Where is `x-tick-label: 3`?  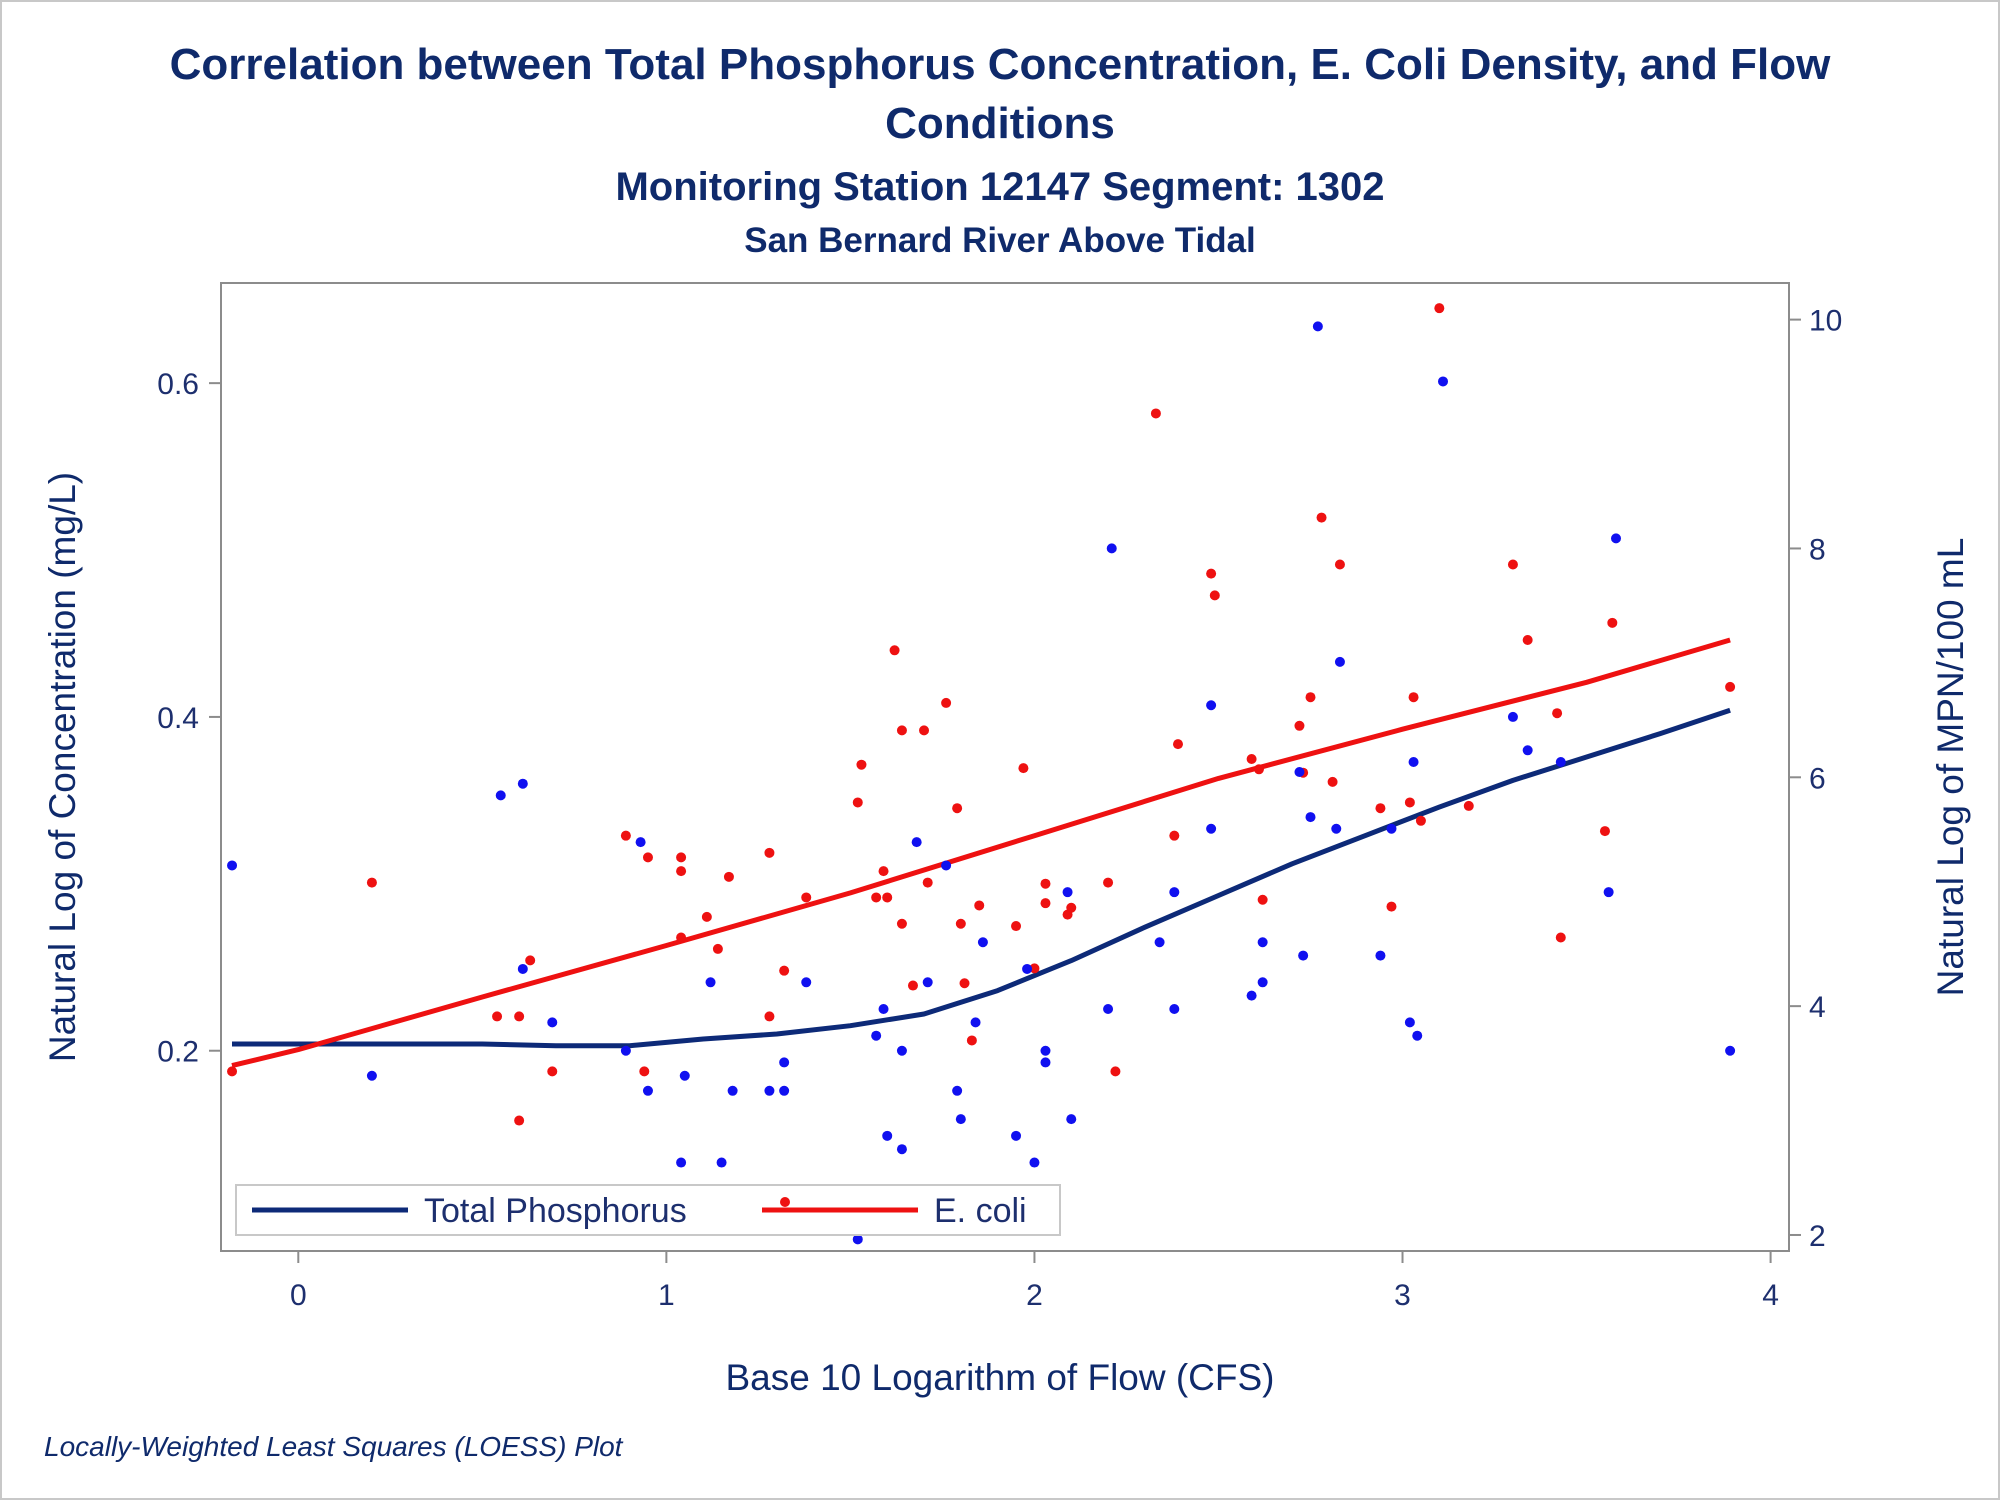 x-tick-label: 3 is located at coordinates (1402, 1295).